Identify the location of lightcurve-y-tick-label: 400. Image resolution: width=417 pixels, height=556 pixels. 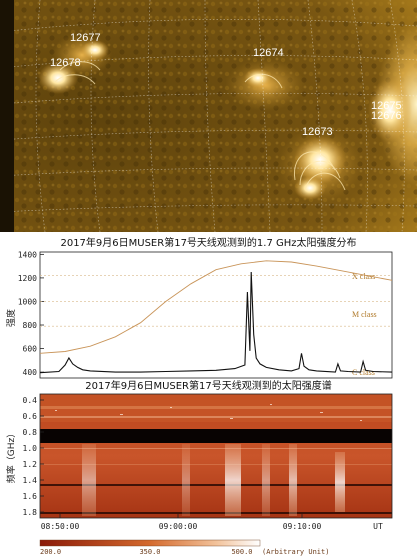
(30, 372).